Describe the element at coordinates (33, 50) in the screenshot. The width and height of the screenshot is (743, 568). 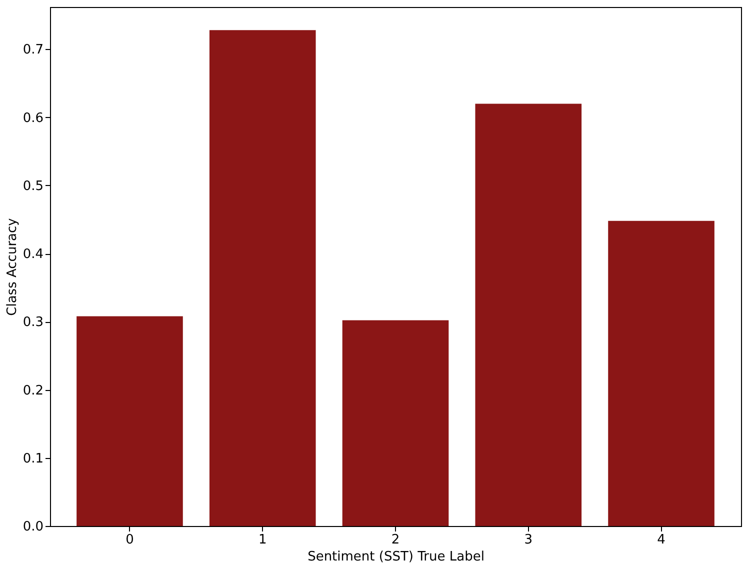
I see `y-tick-label: 0.7` at that location.